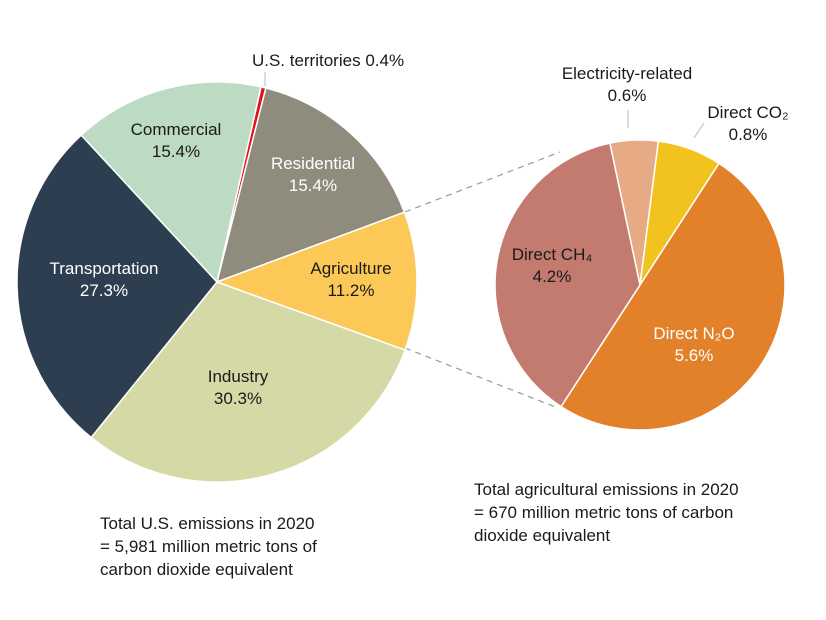  I want to click on slice-agriculture, so click(316, 281).